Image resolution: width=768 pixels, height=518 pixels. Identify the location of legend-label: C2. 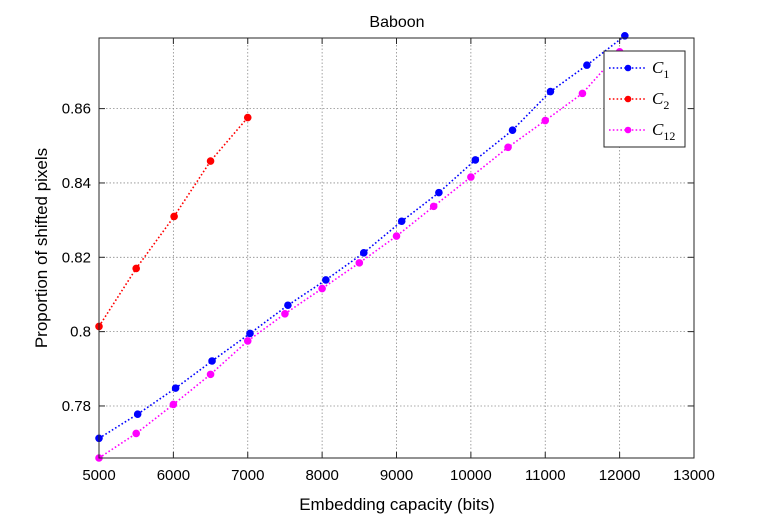
(660, 100).